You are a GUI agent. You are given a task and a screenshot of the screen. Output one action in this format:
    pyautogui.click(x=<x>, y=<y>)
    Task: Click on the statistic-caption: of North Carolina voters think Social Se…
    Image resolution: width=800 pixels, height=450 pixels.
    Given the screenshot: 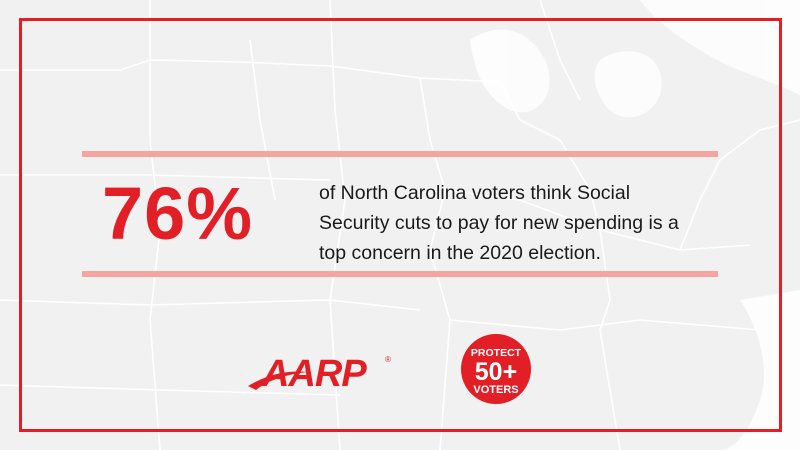 What is the action you would take?
    pyautogui.click(x=514, y=223)
    